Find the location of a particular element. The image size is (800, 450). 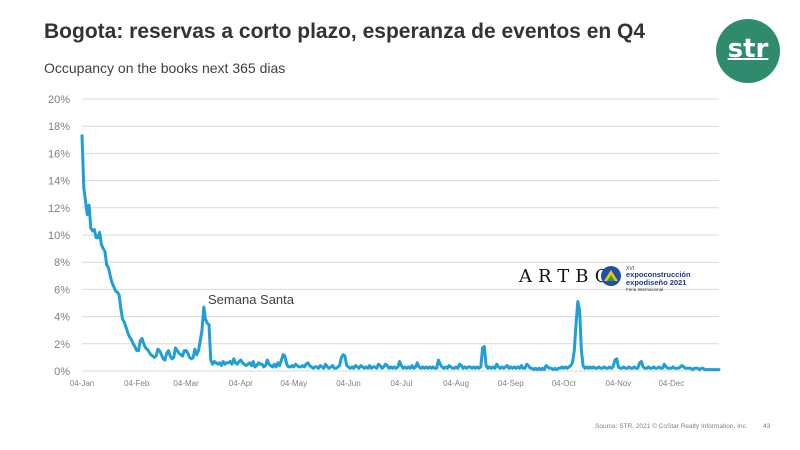

expo-edition: XVI is located at coordinates (630, 269).